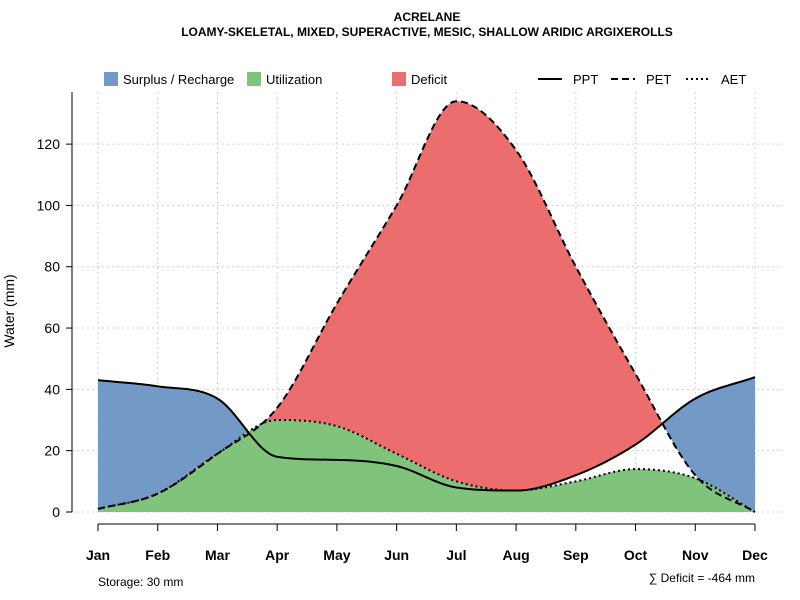  I want to click on x-tick-label: Apr, so click(277, 555).